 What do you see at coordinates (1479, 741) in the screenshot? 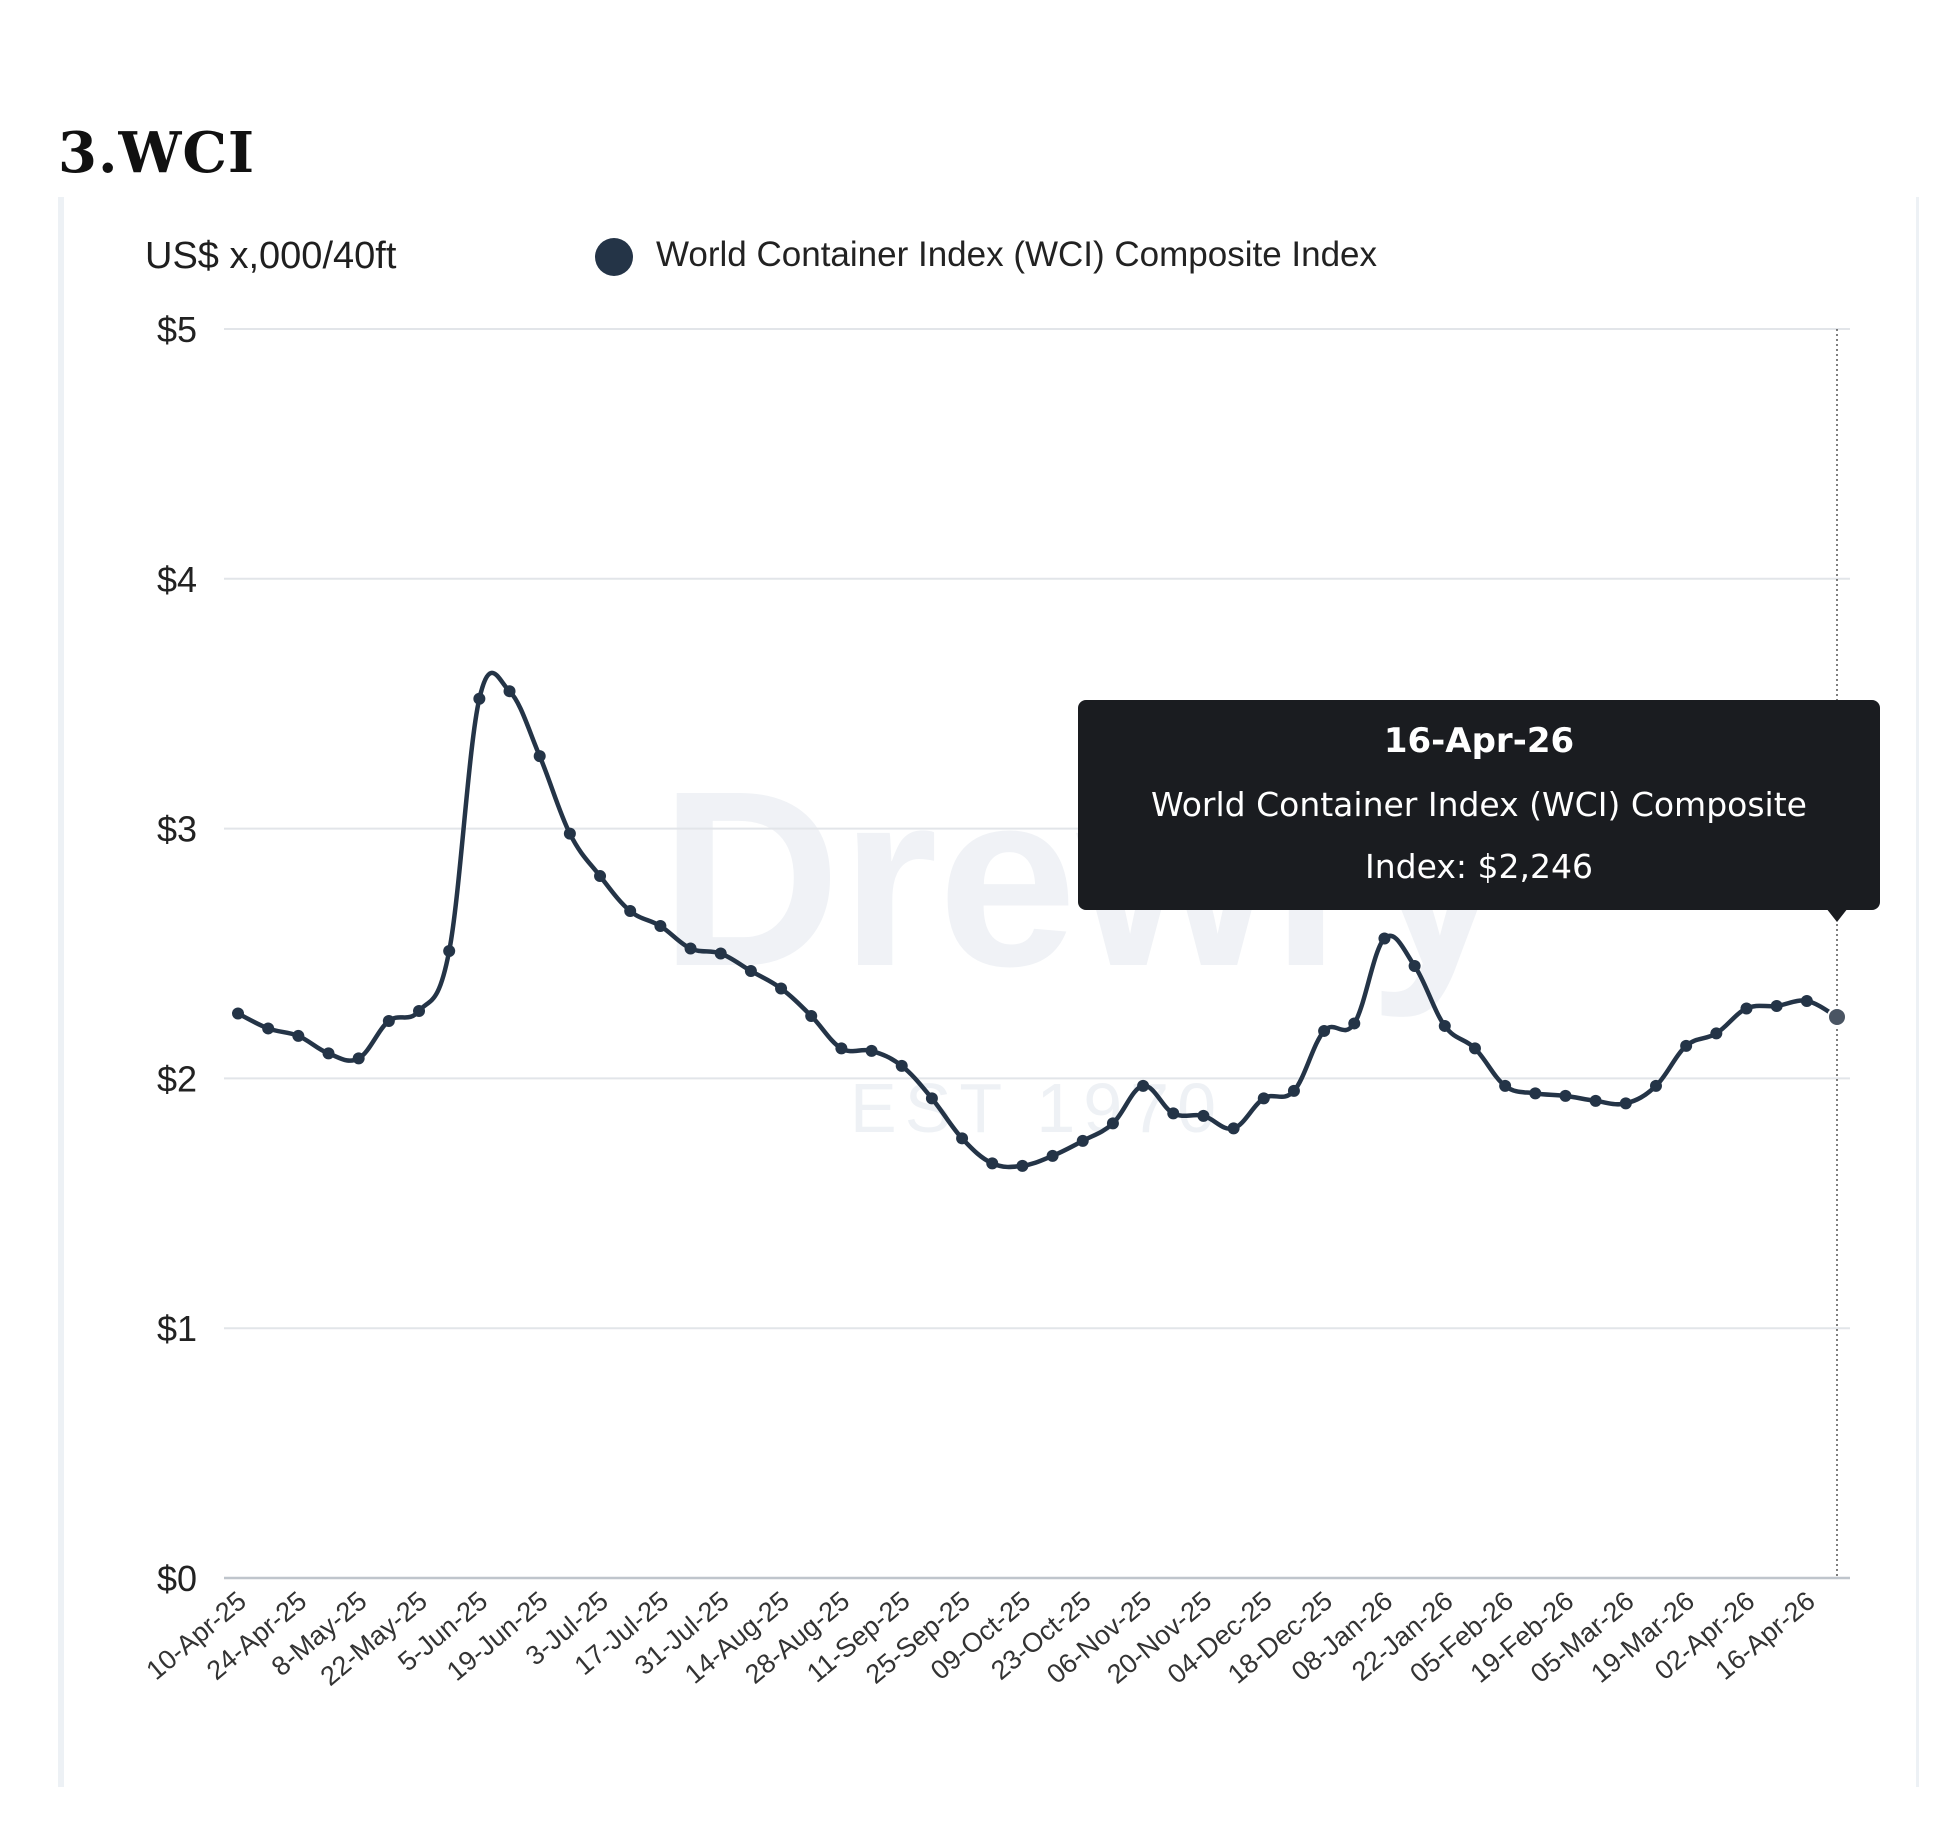
I see `tooltip-date: 16-Apr-26` at bounding box center [1479, 741].